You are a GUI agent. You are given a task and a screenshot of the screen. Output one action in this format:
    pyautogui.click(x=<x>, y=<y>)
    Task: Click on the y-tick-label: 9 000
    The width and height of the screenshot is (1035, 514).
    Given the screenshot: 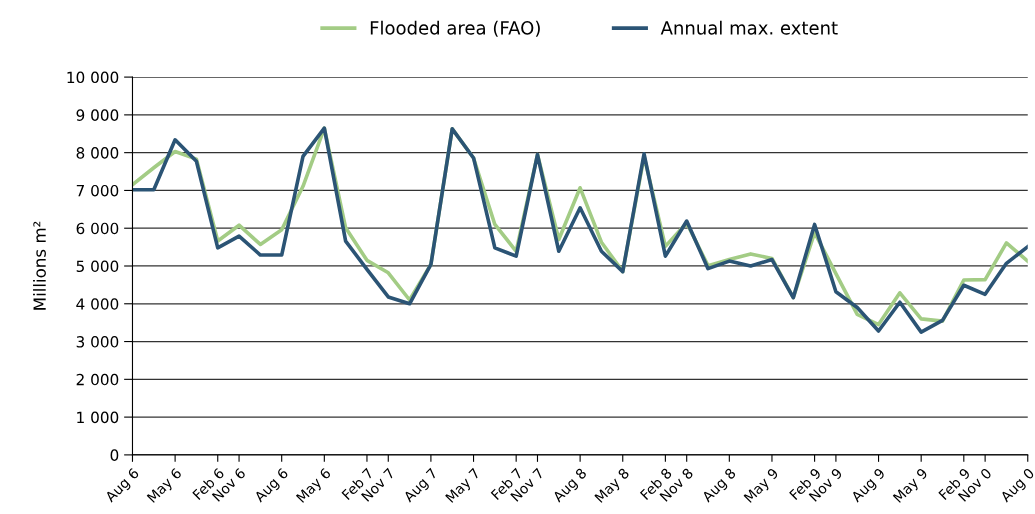 What is the action you would take?
    pyautogui.click(x=97, y=115)
    